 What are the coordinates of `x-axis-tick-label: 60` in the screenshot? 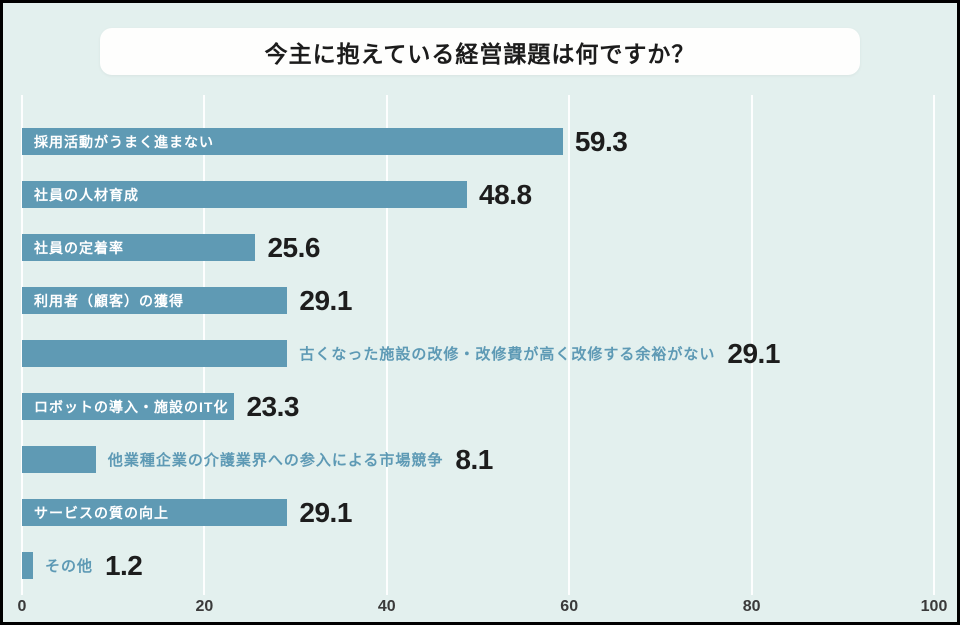 It's located at (569, 606).